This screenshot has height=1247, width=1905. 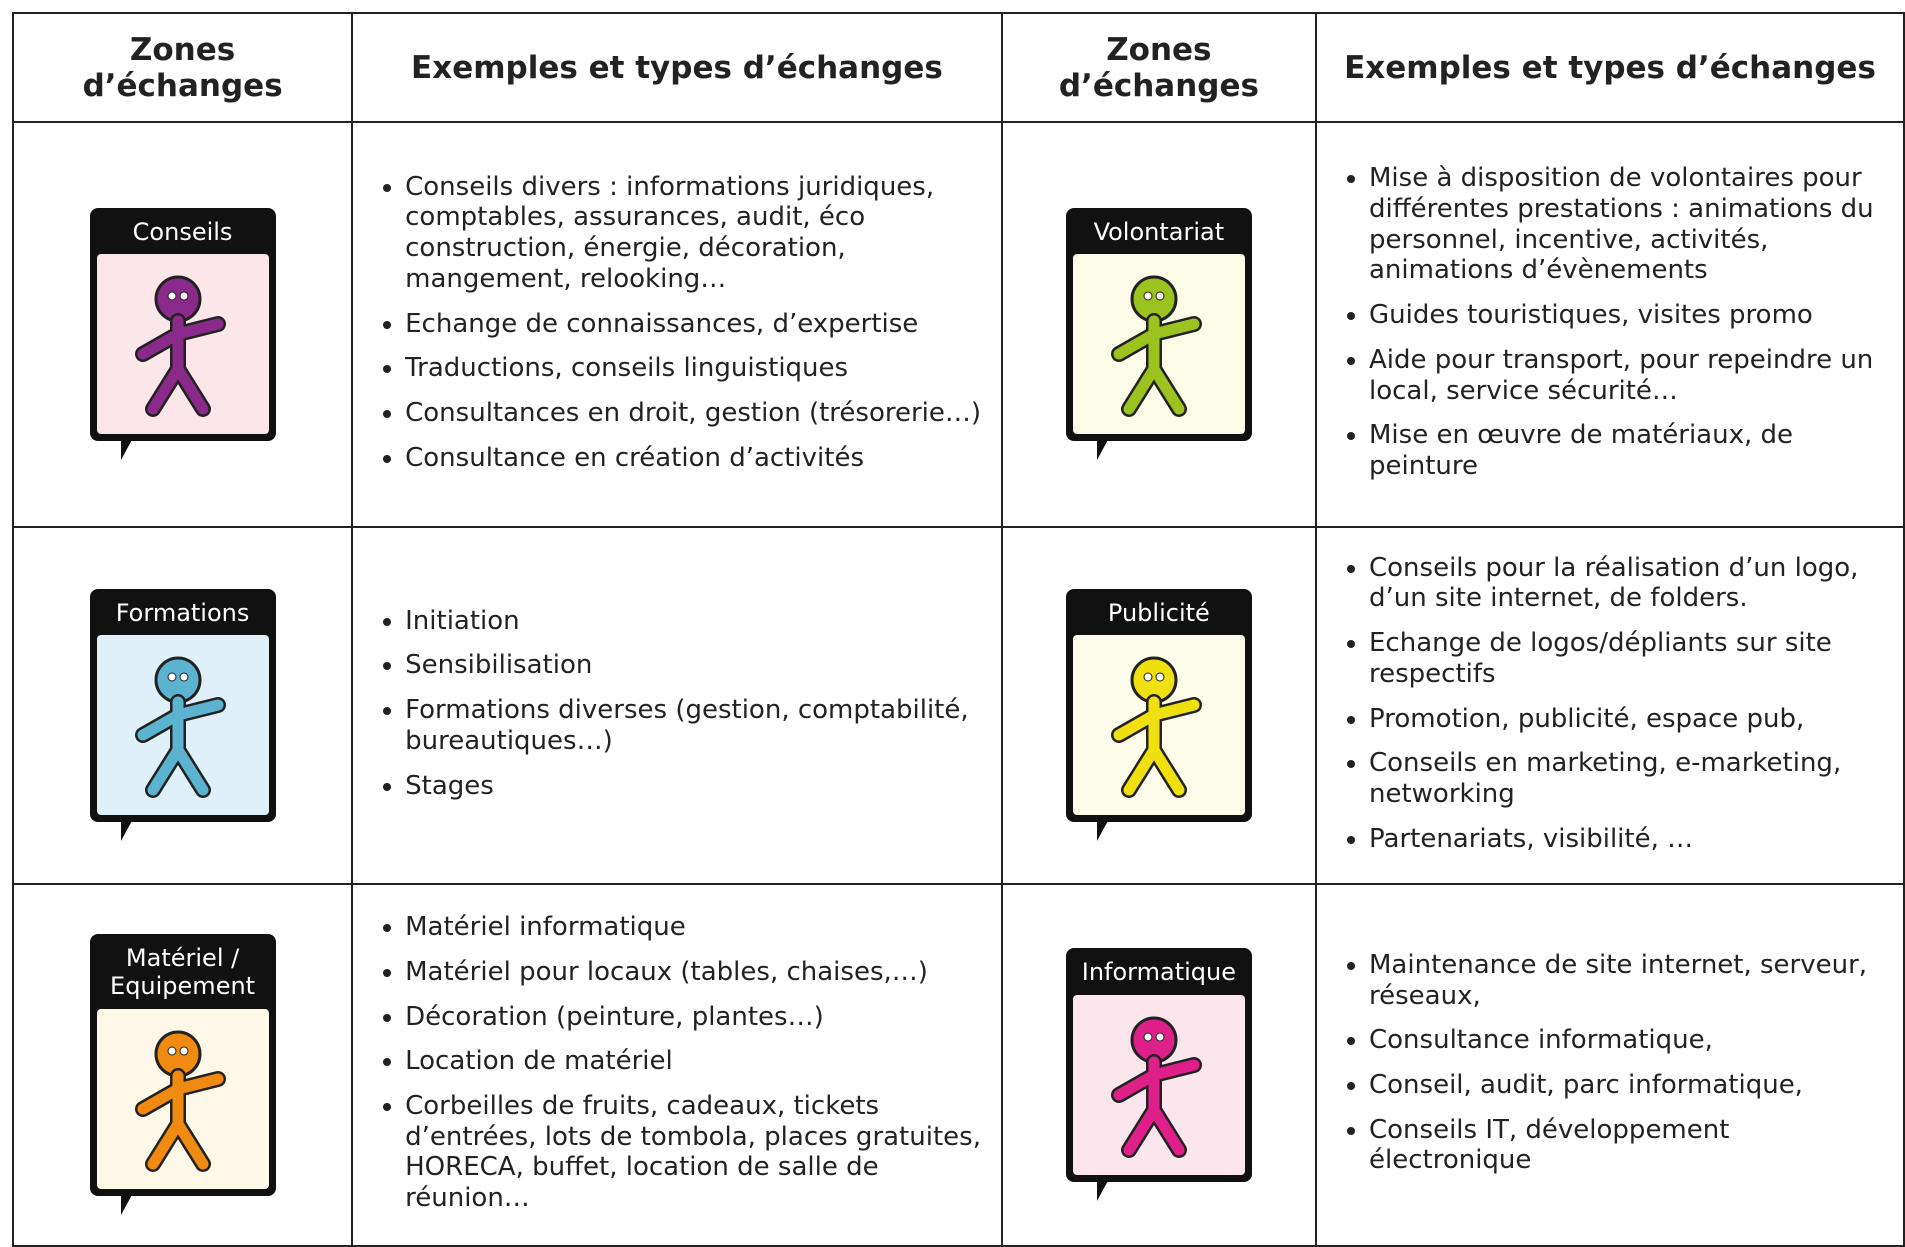 I want to click on zone-cell: Formations, so click(x=182, y=705).